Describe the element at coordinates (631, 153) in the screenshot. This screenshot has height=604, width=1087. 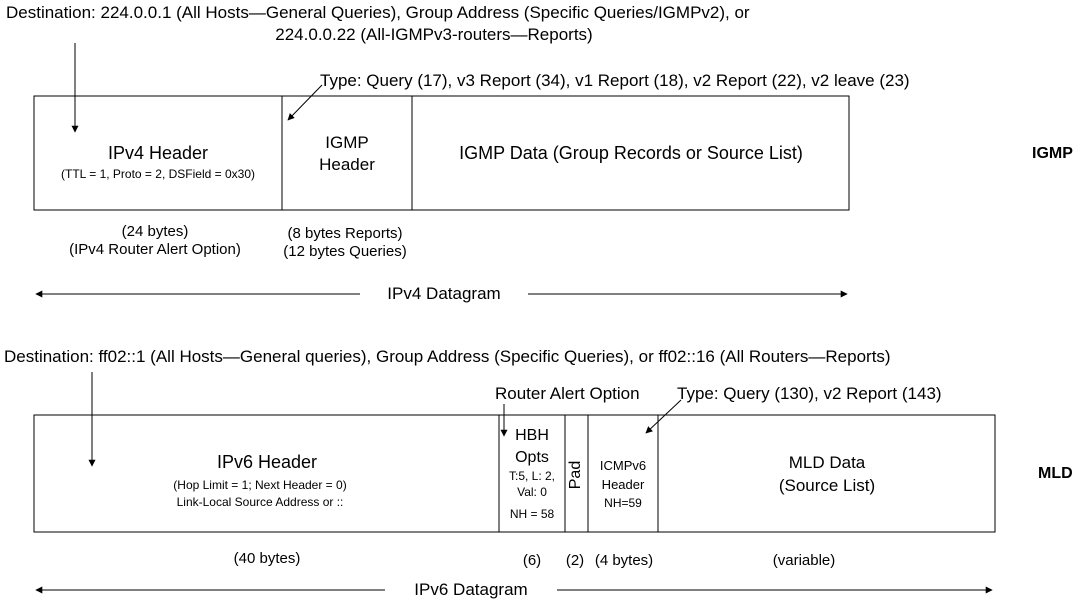
I see `igmp-data-label: IGMP Data (Group Records or Source List)` at that location.